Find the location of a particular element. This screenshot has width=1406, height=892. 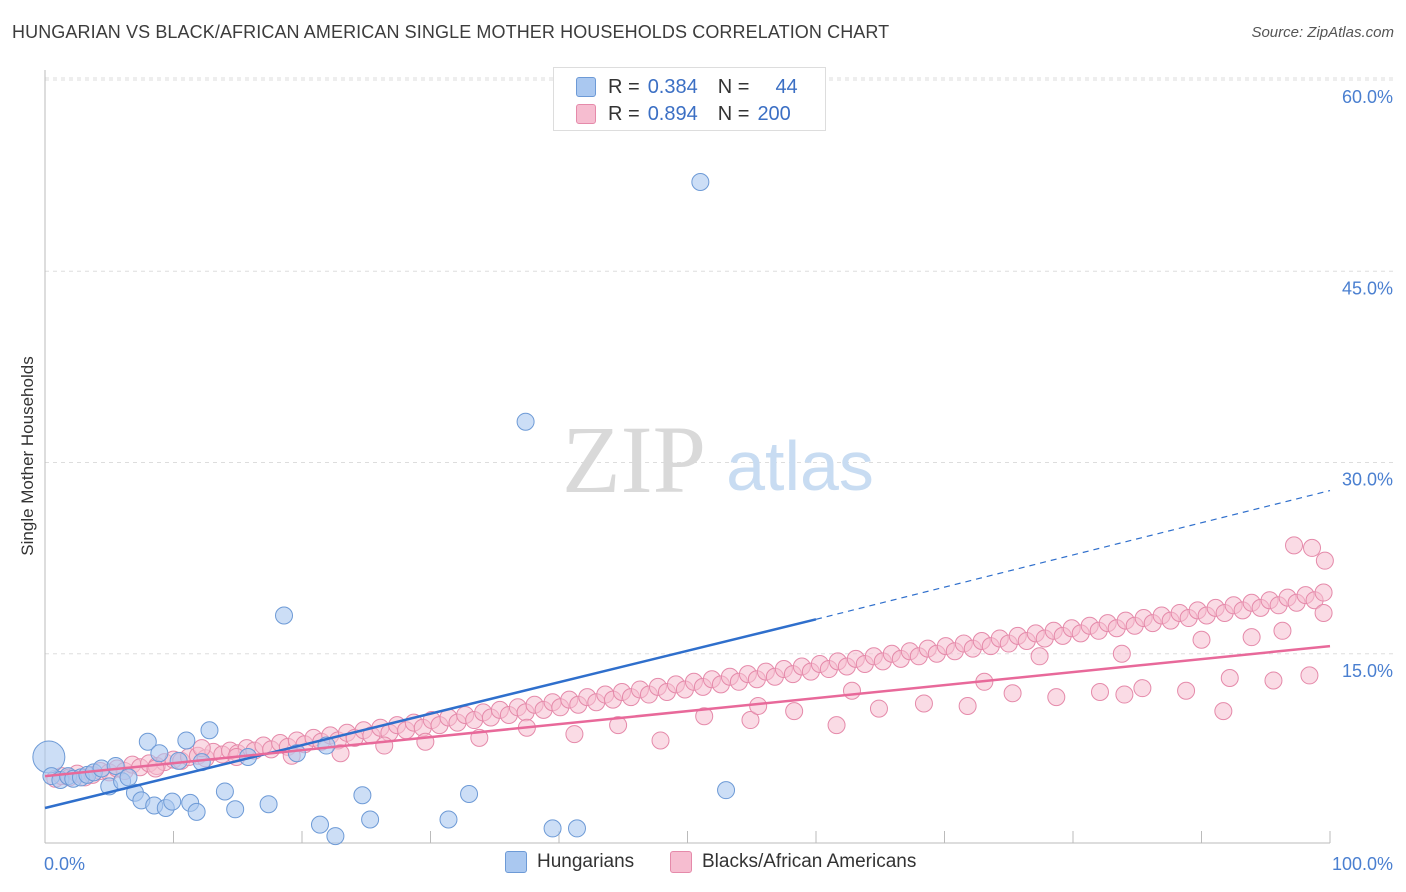

source-label: Source: ZipAtlas.com is located at coordinates (1322, 32).